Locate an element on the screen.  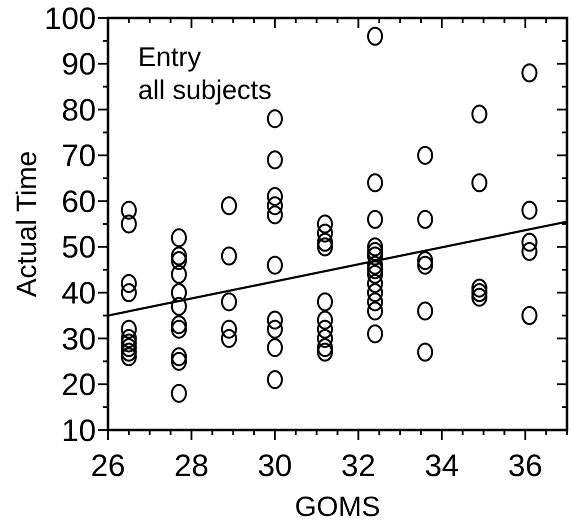
y-tick-label: 100 is located at coordinates (70, 18).